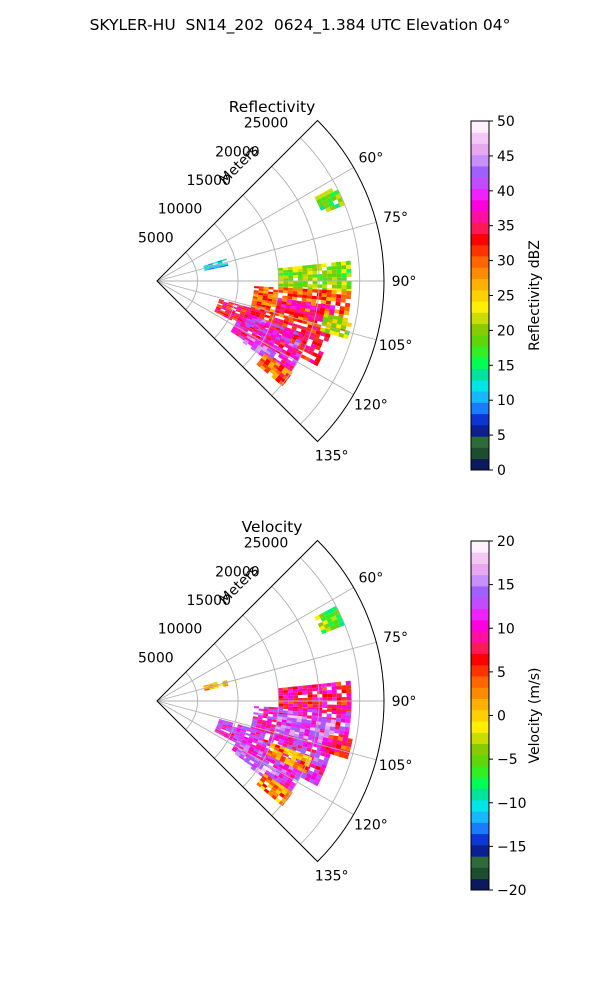  What do you see at coordinates (501, 673) in the screenshot?
I see `colorbar-tick-label: 5` at bounding box center [501, 673].